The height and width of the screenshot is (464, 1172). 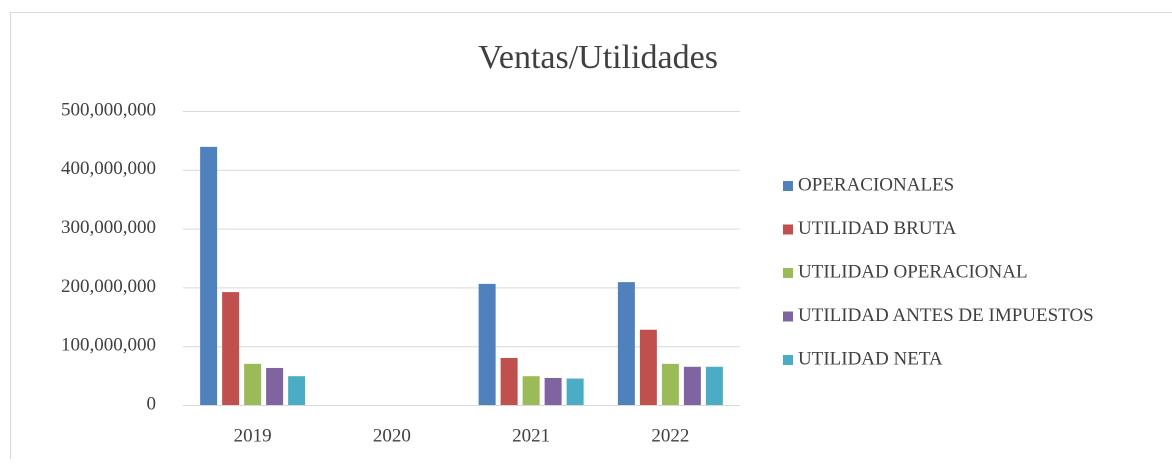 What do you see at coordinates (877, 228) in the screenshot?
I see `legend-label: UTILIDAD BRUTA` at bounding box center [877, 228].